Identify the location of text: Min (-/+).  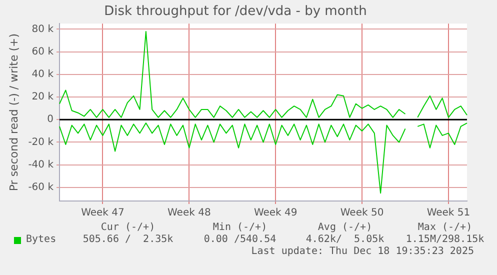
(240, 227).